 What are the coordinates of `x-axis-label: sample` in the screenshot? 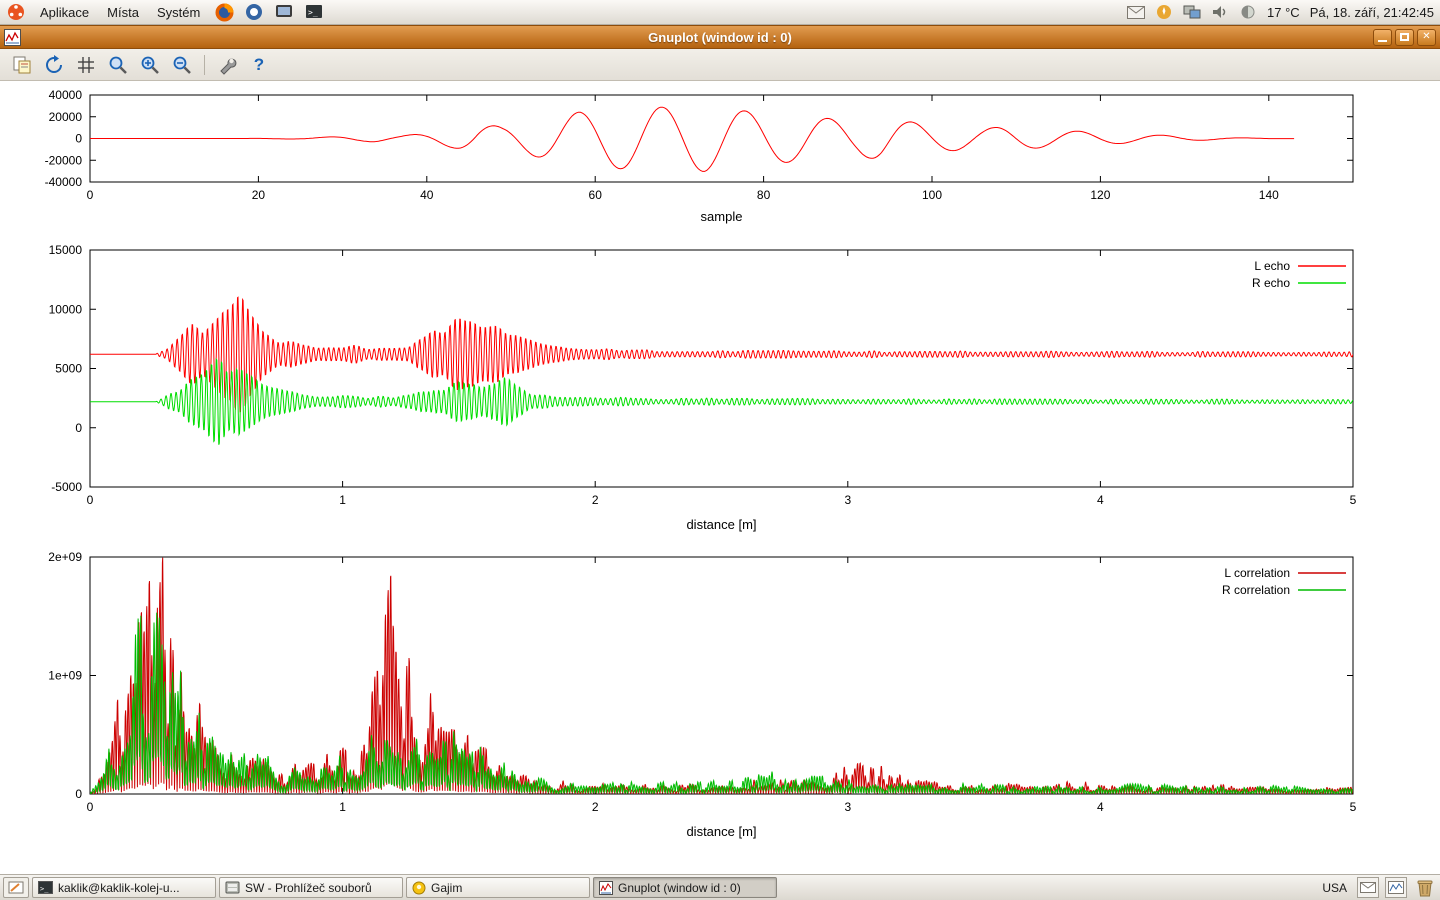 It's located at (722, 216).